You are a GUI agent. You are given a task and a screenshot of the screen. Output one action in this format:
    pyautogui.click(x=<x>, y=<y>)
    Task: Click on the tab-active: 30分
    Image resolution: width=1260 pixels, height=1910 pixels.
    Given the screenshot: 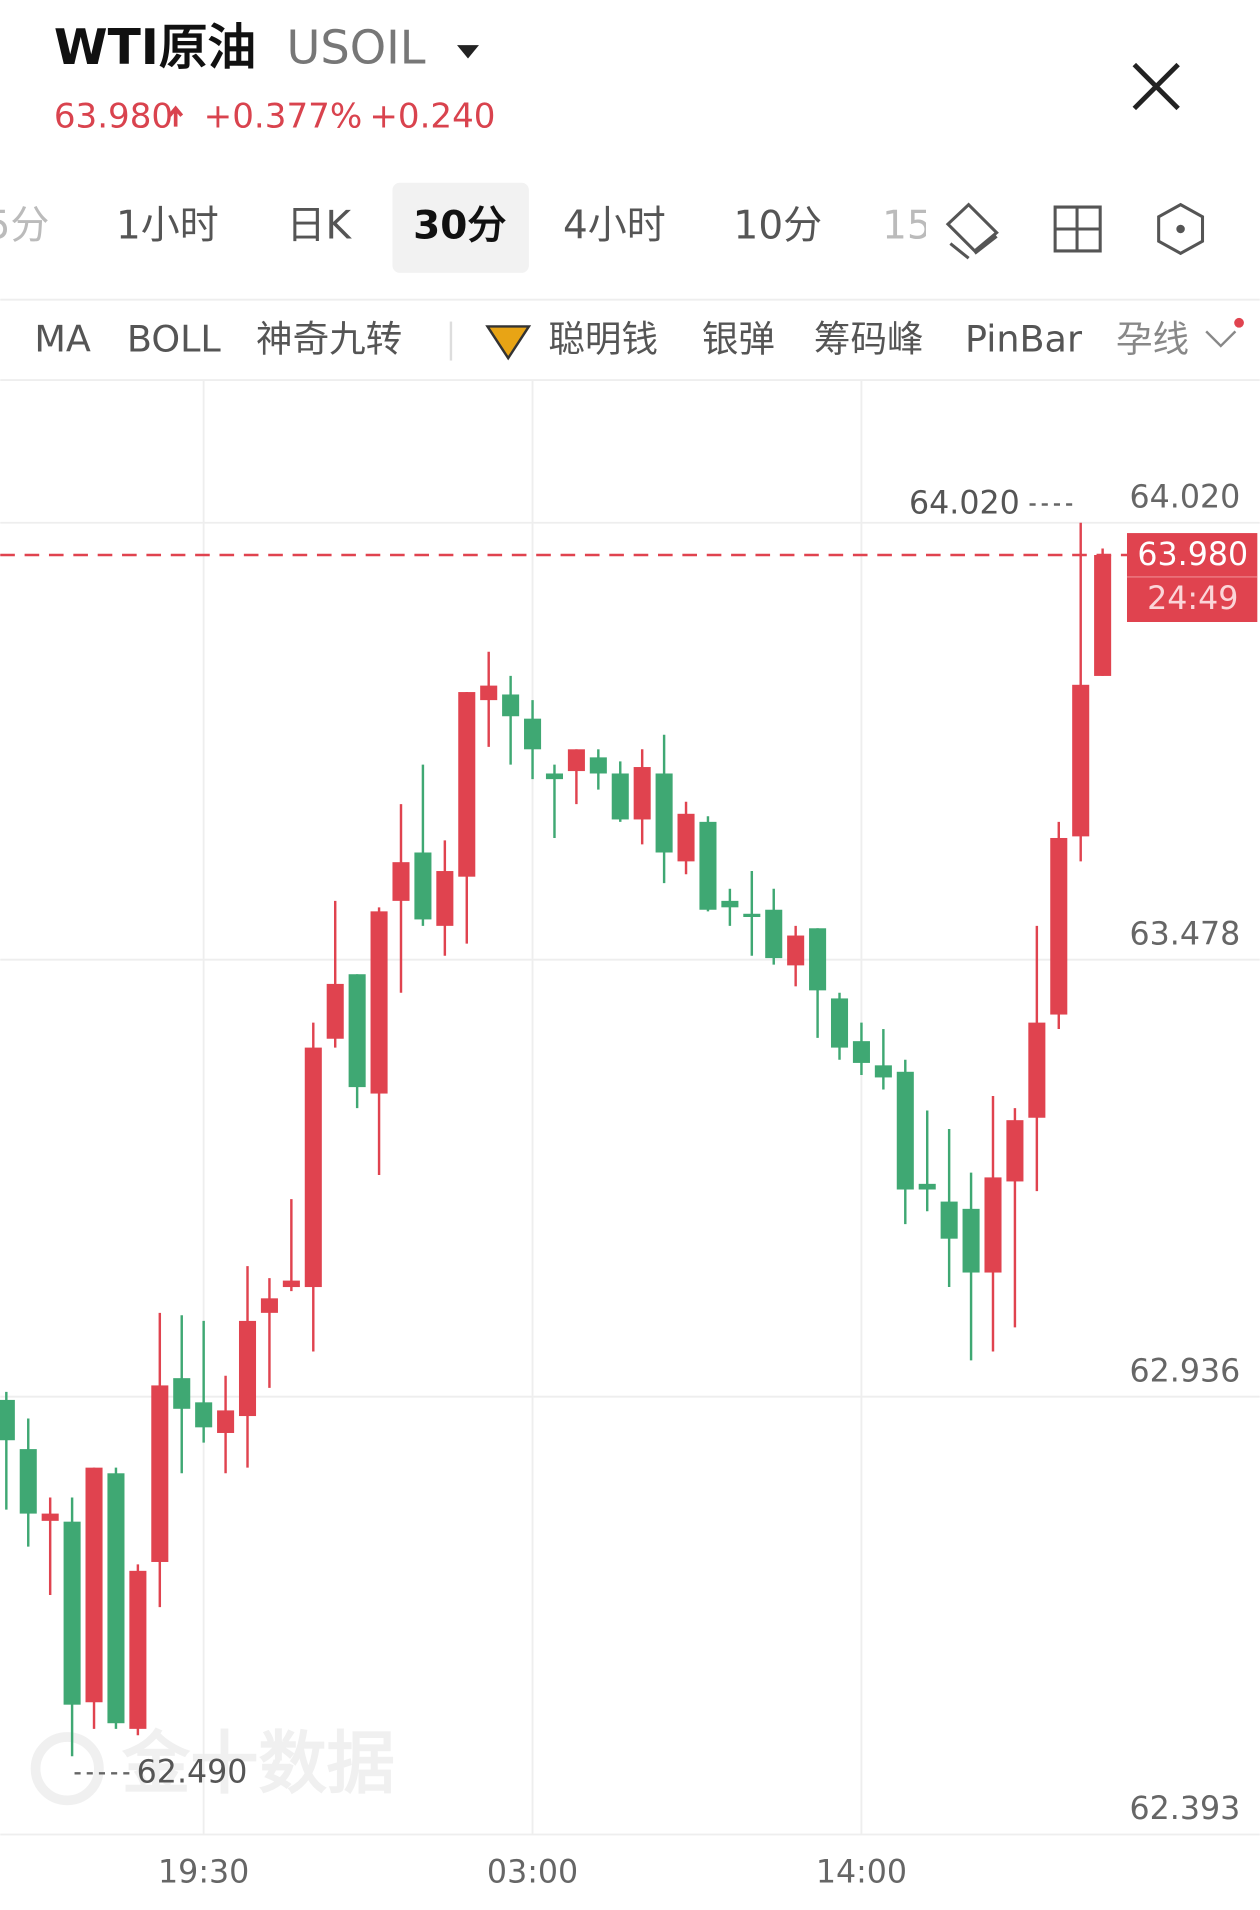 What is the action you would take?
    pyautogui.click(x=459, y=225)
    